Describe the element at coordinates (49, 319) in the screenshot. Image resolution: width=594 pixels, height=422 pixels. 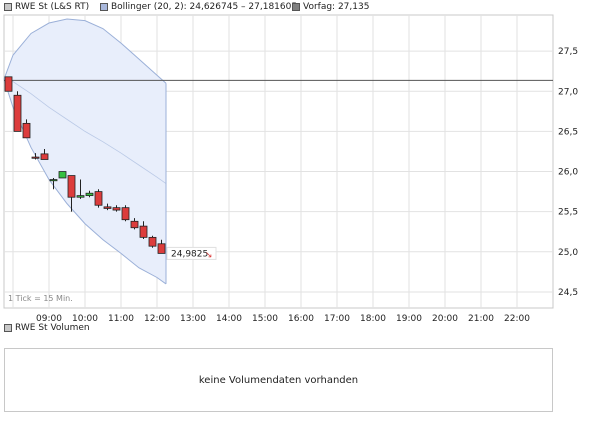
I see `x-tick-label: 09:00` at that location.